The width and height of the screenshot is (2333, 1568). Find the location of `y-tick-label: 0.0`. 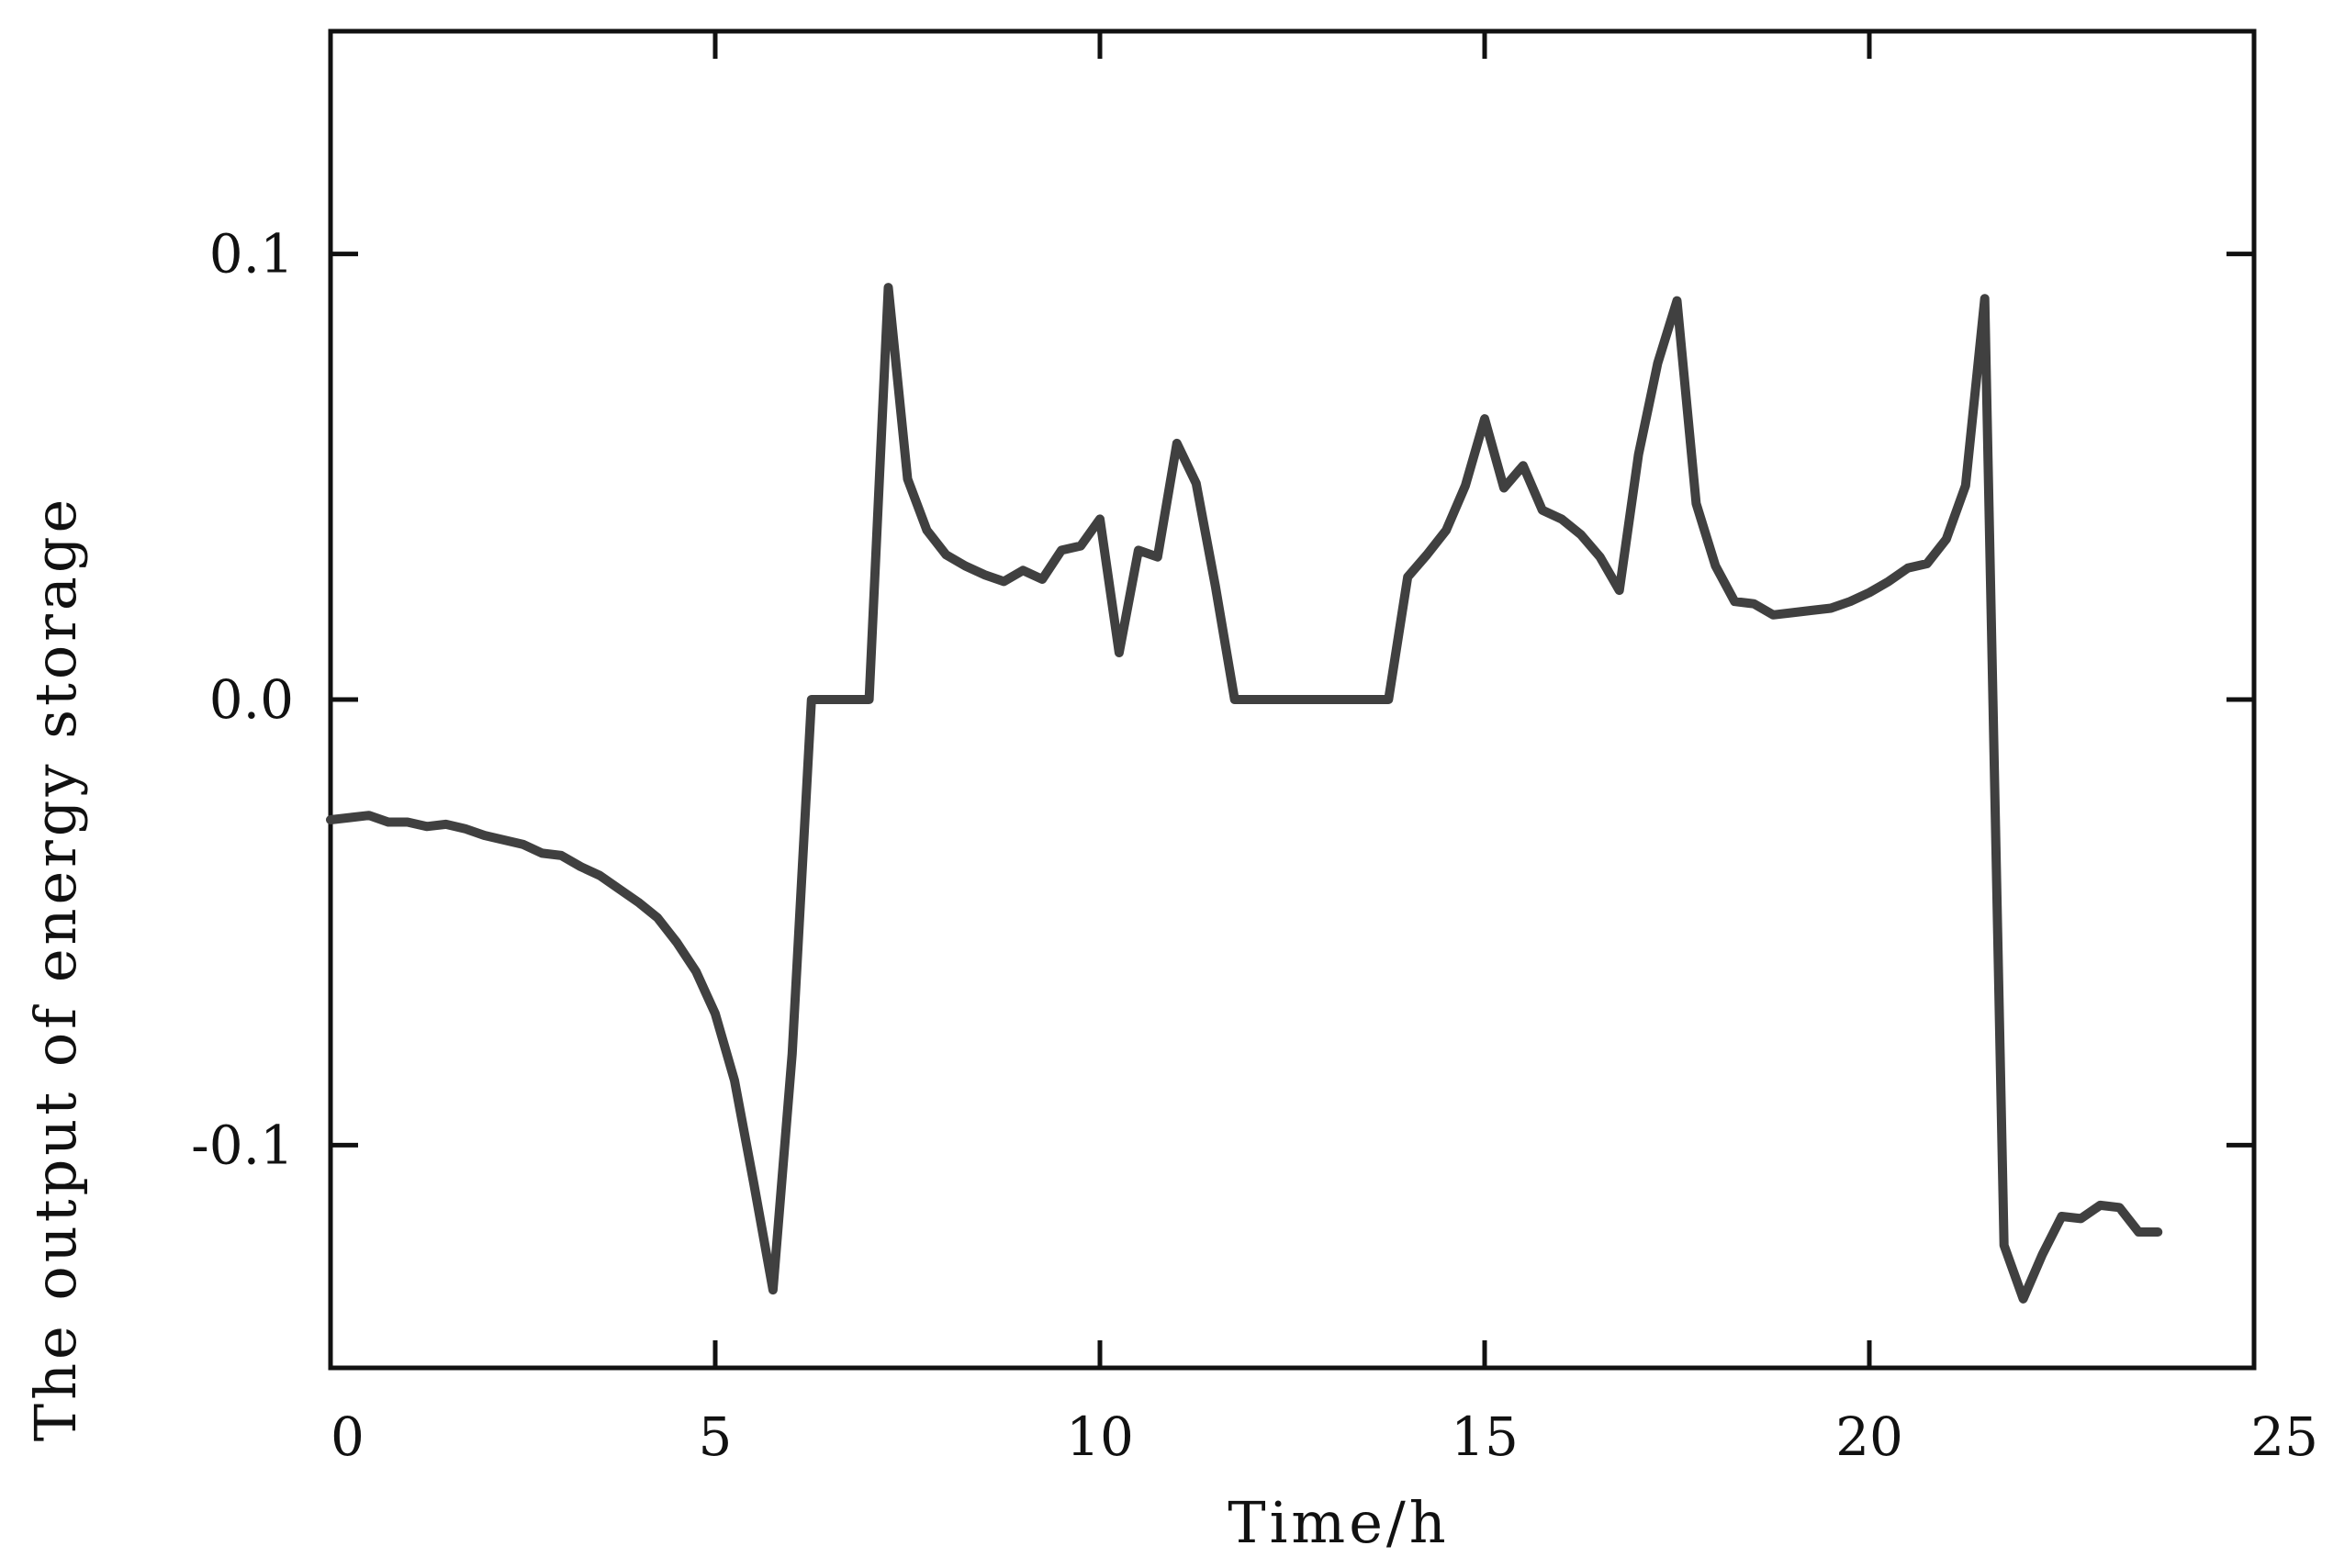

y-tick-label: 0.0 is located at coordinates (251, 699).